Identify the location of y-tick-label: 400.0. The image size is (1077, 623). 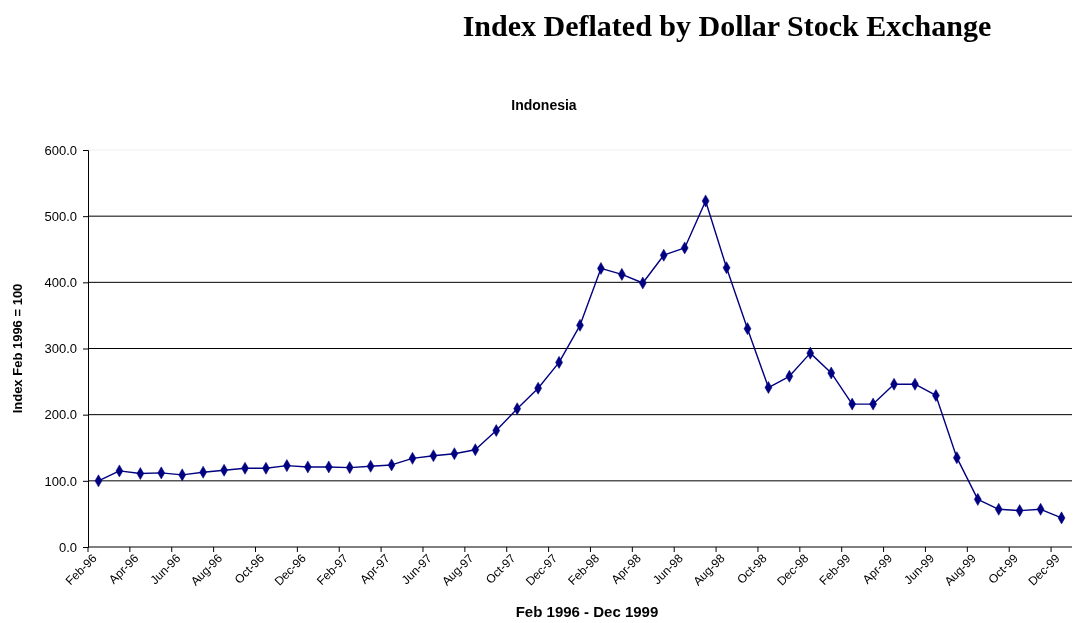
(60, 282).